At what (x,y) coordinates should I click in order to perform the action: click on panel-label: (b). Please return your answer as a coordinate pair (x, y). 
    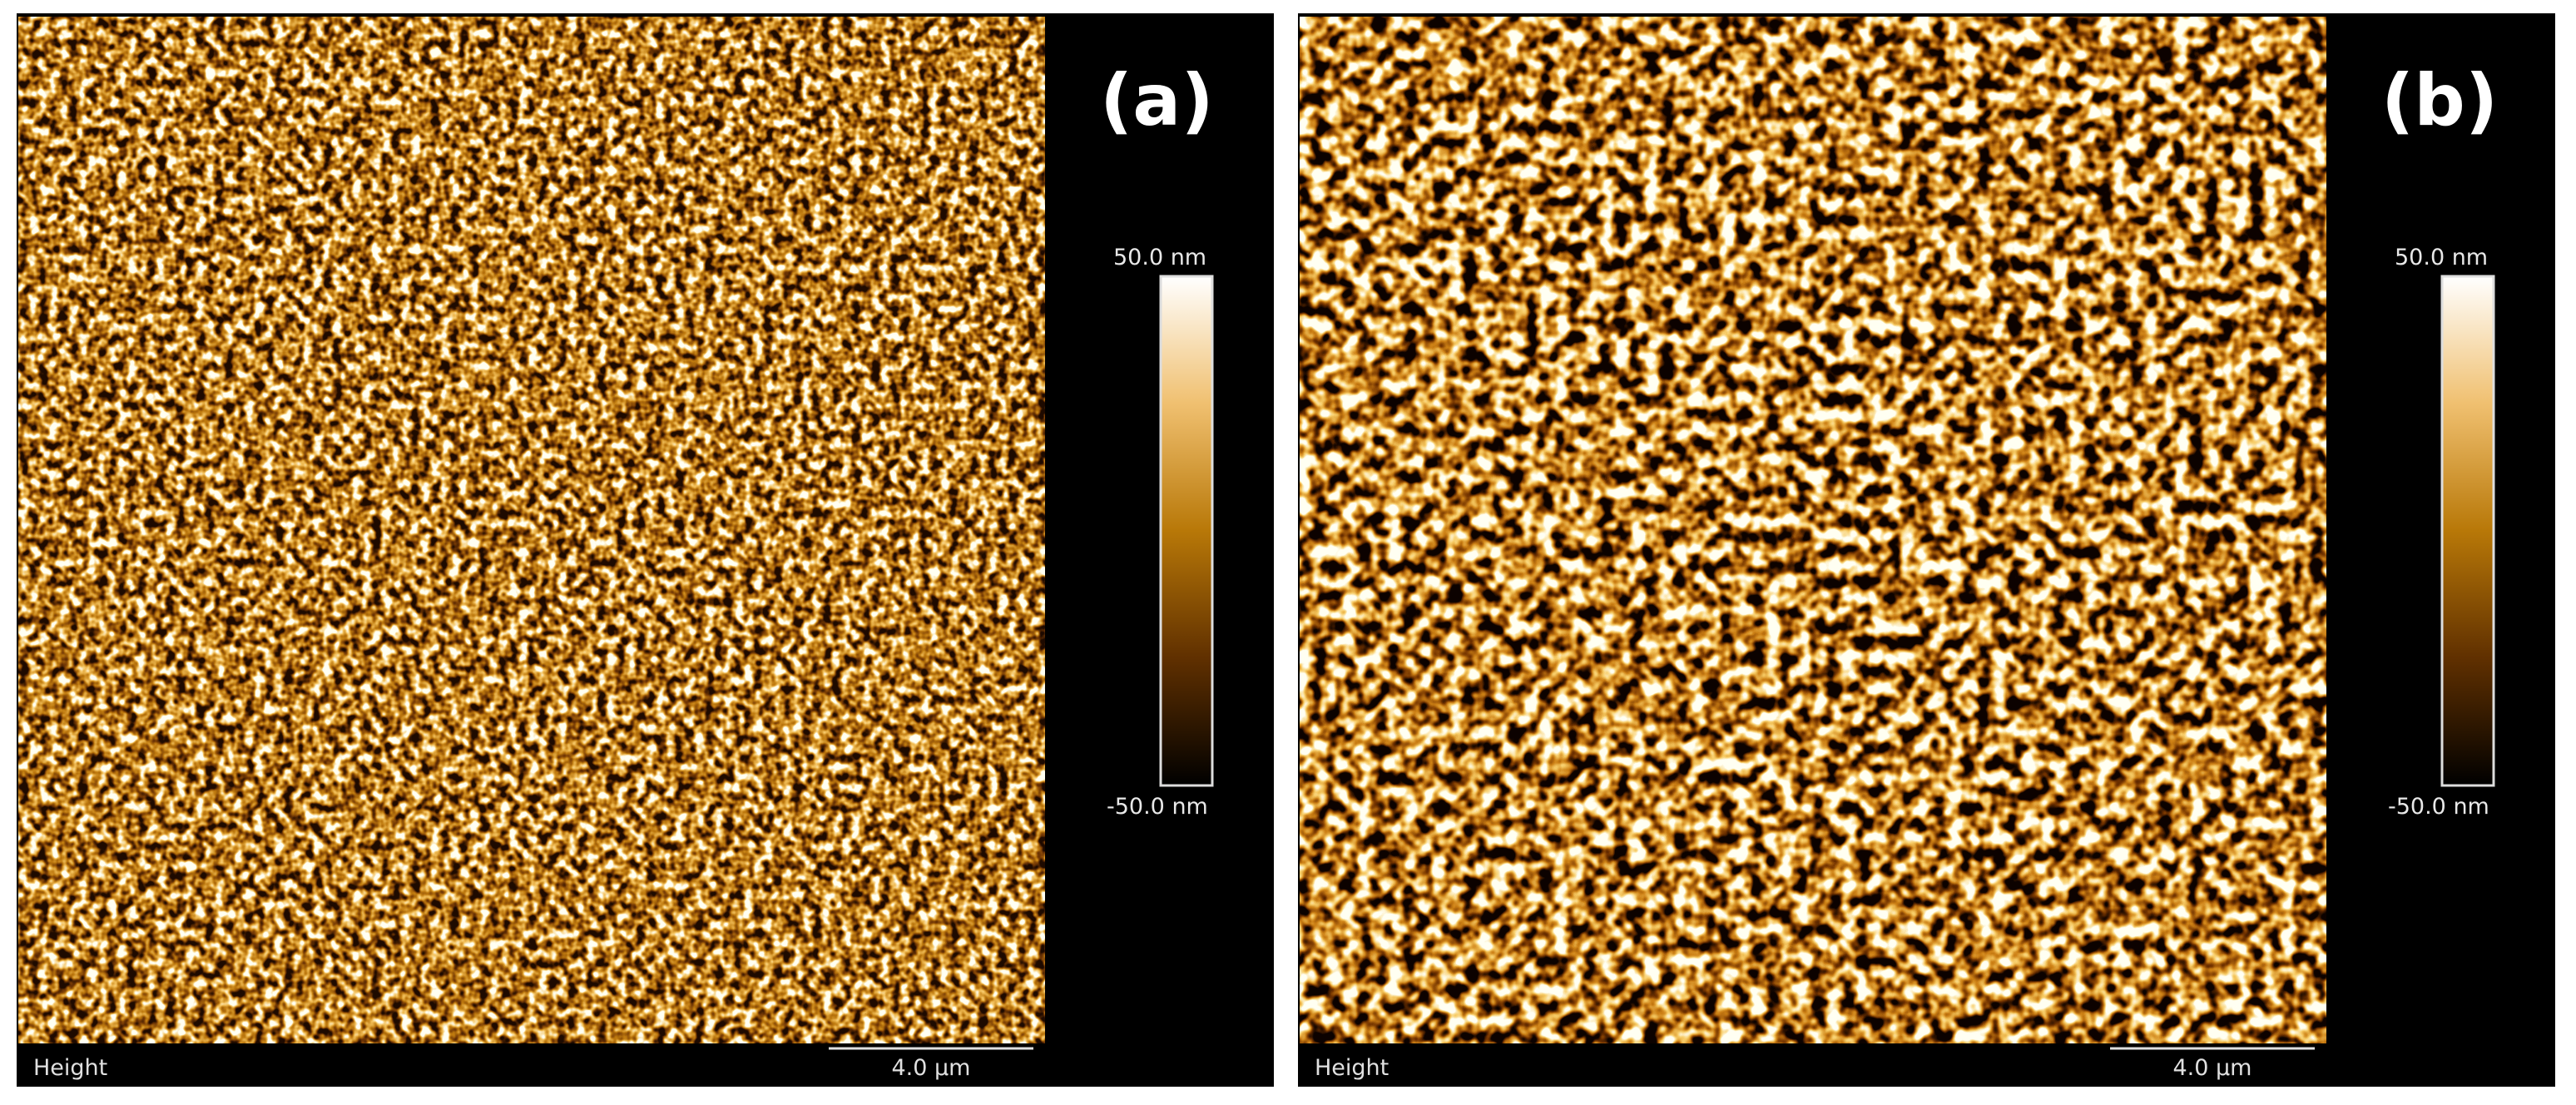
    Looking at the image, I should click on (2440, 100).